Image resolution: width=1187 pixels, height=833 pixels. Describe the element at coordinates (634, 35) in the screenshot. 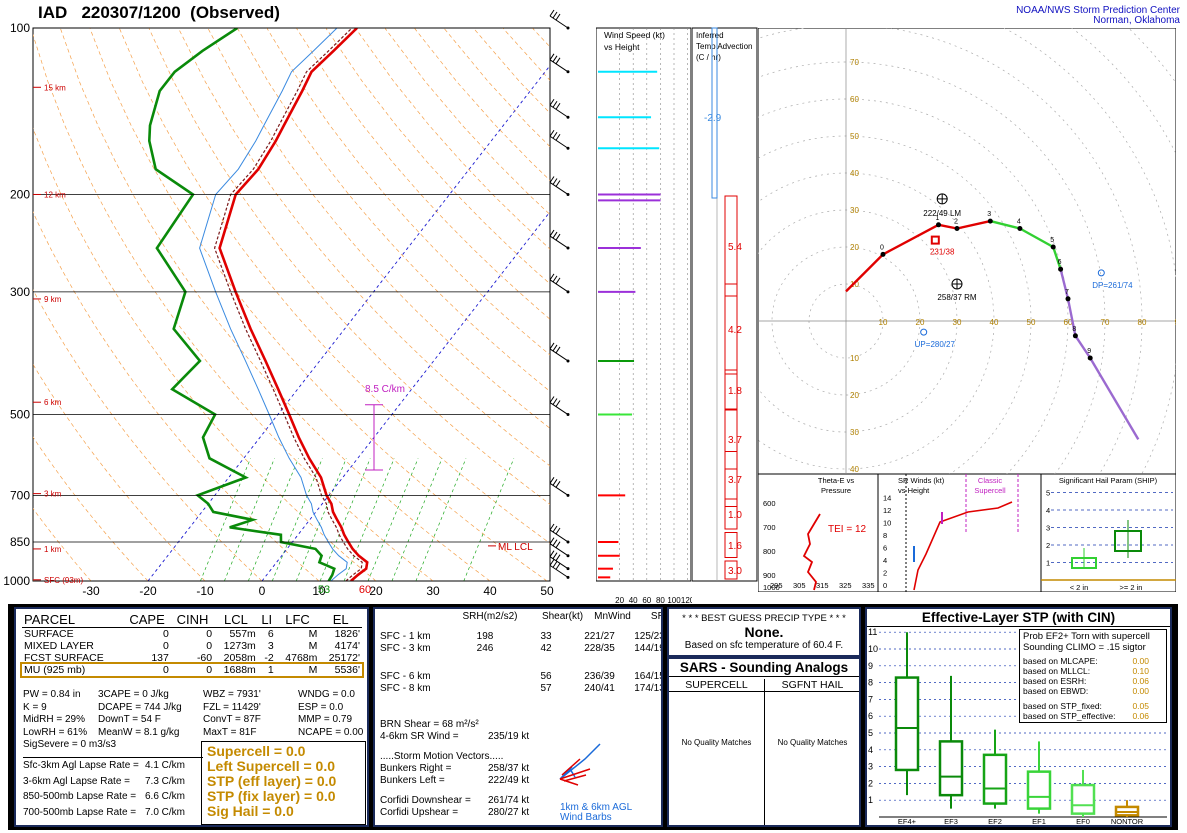

I see `wind-panel-title: Wind Speed (kt)` at that location.